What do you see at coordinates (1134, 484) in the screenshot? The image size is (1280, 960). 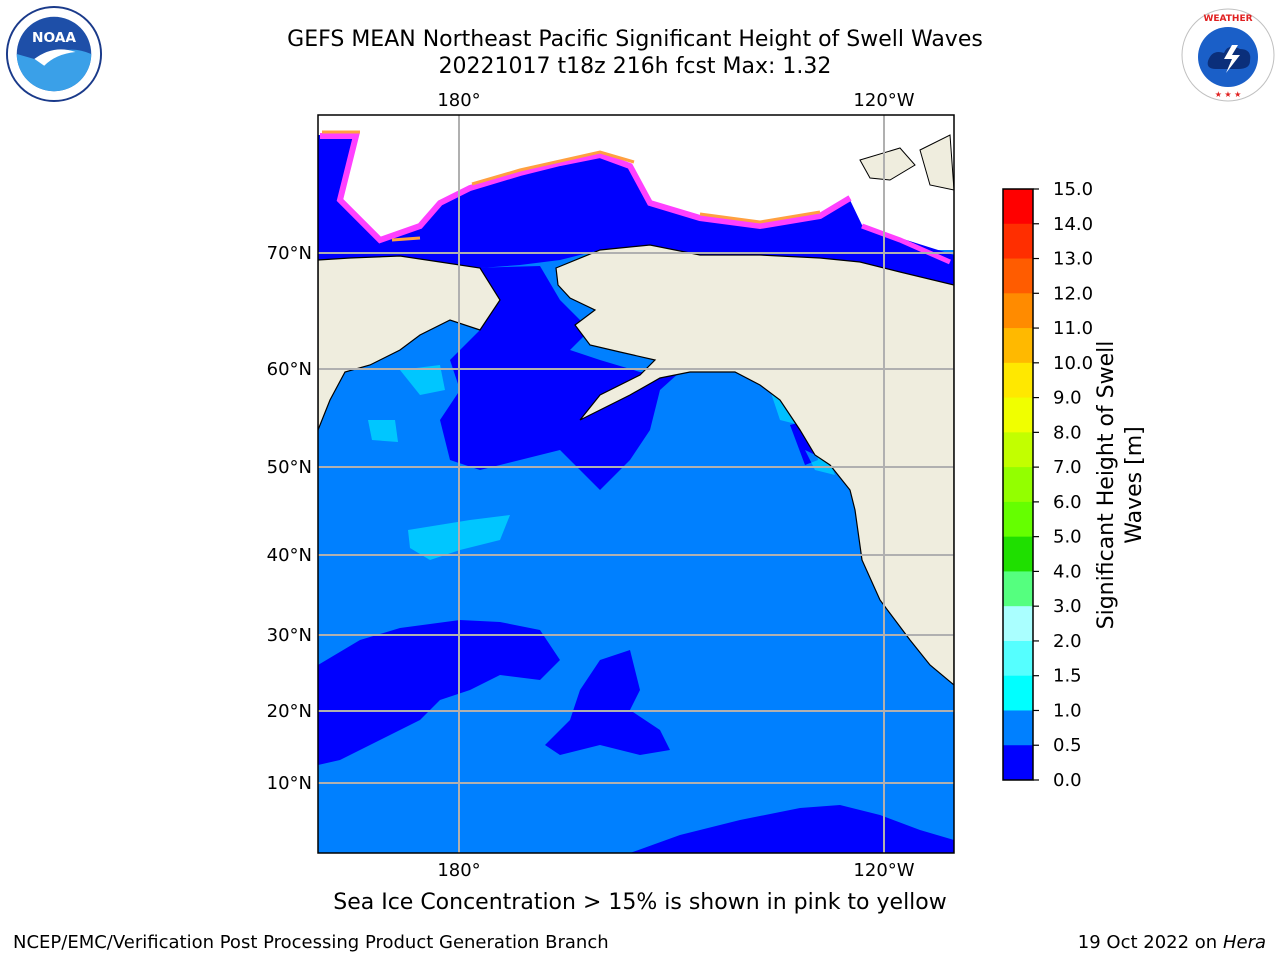 I see `colorbar-label-line2: Waves [m]` at bounding box center [1134, 484].